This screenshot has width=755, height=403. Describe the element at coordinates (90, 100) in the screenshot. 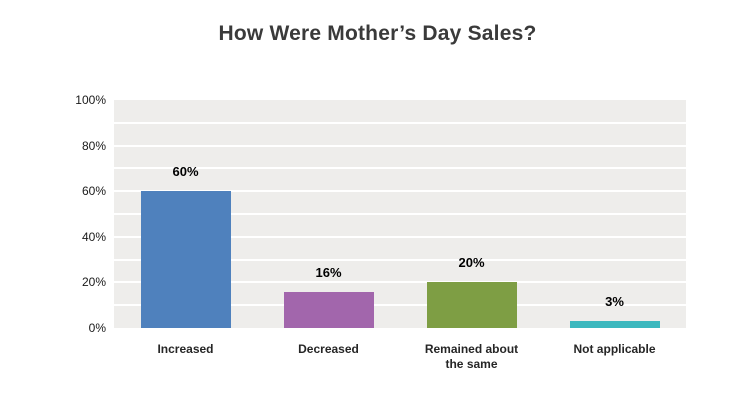

I see `y-tick-label: 100%` at that location.